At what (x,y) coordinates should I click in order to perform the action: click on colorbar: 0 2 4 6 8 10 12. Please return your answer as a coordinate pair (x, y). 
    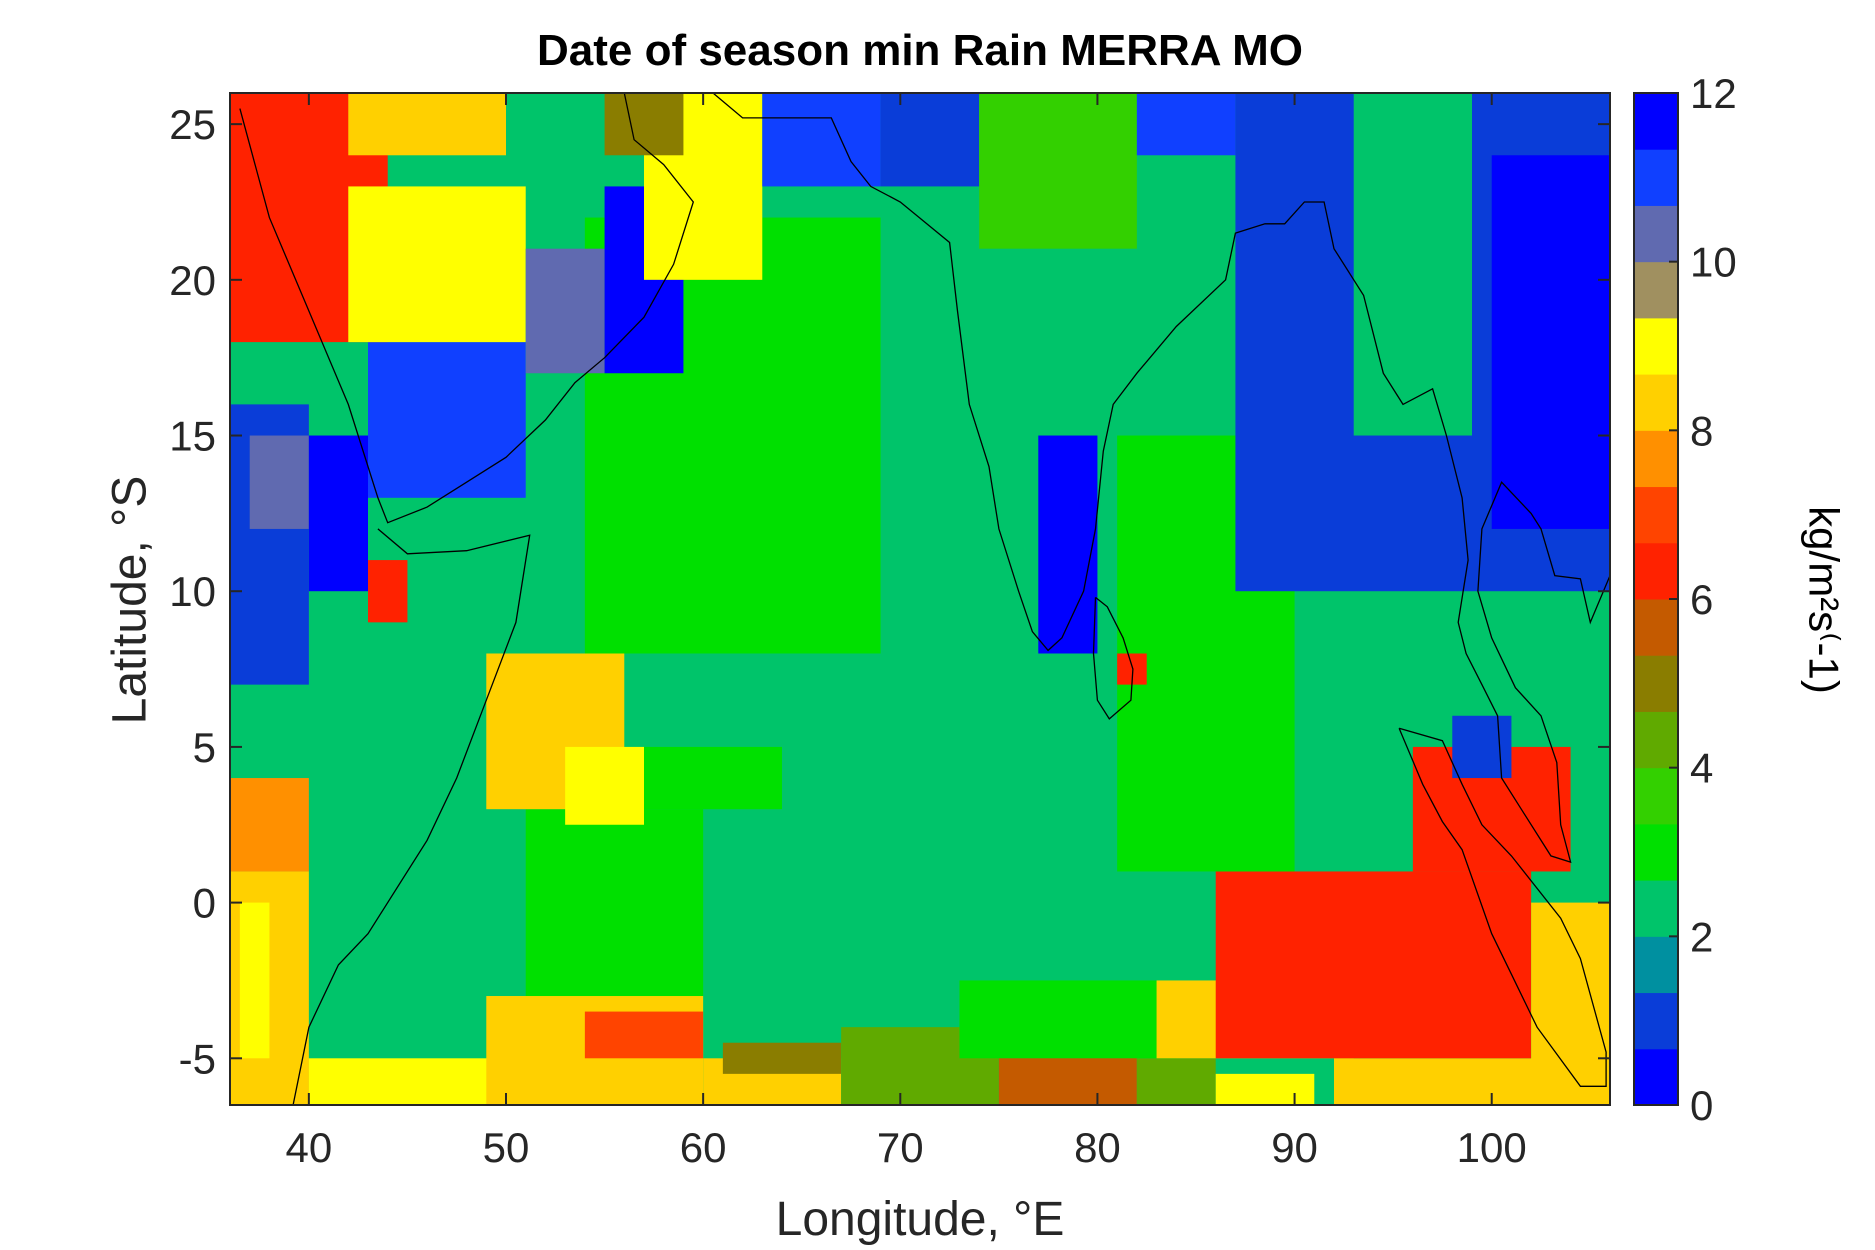
    Looking at the image, I should click on (1685, 599).